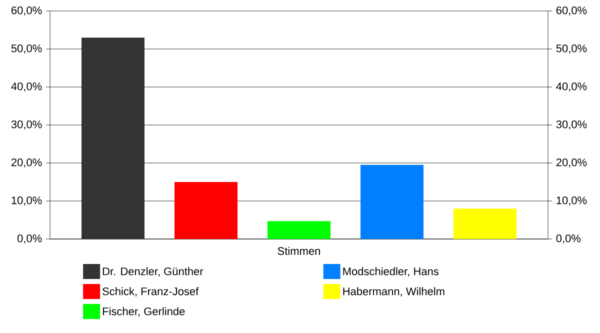 The height and width of the screenshot is (333, 600). What do you see at coordinates (26, 163) in the screenshot?
I see `y-tick-label: 20,0%` at bounding box center [26, 163].